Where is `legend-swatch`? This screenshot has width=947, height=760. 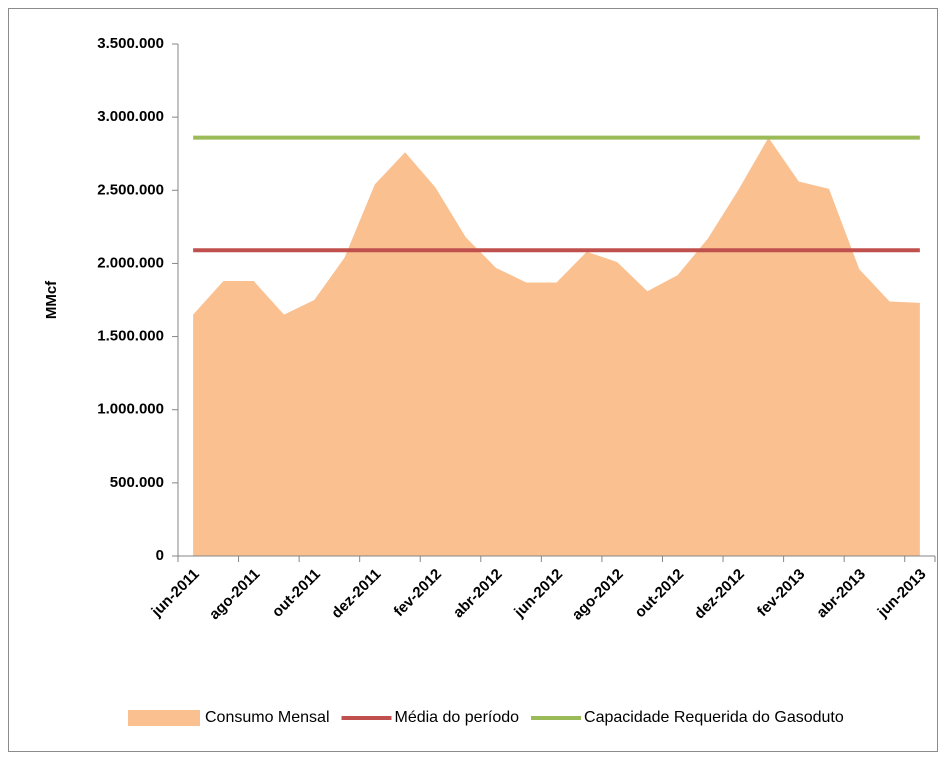 legend-swatch is located at coordinates (164, 718).